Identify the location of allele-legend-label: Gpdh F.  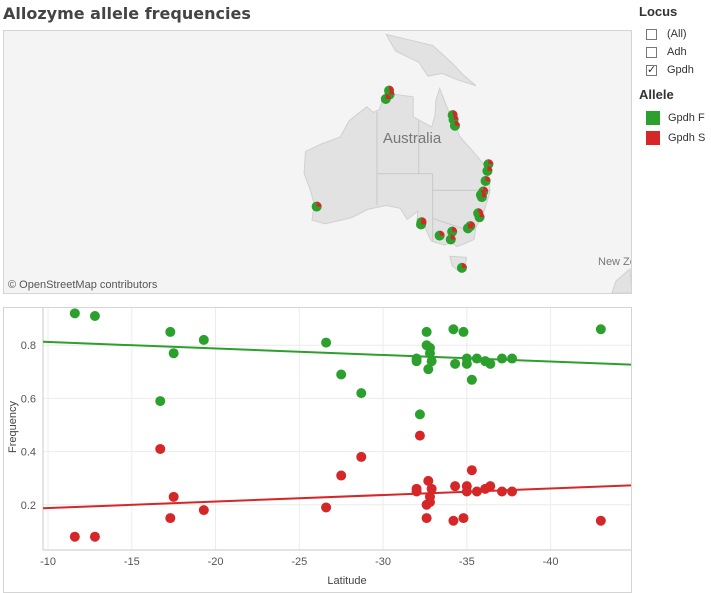
(686, 118).